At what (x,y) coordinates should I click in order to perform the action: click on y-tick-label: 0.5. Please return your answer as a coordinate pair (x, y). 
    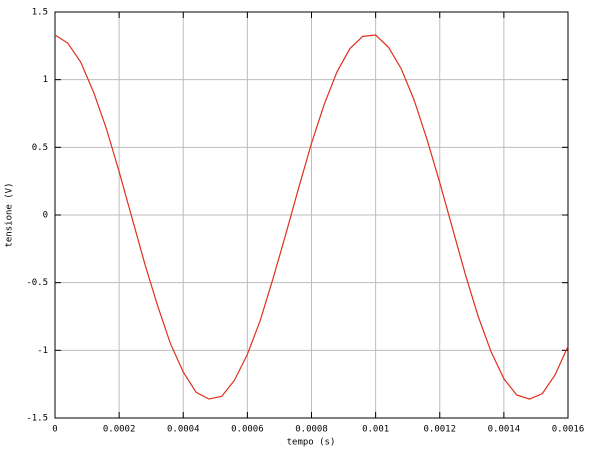
    Looking at the image, I should click on (40, 148).